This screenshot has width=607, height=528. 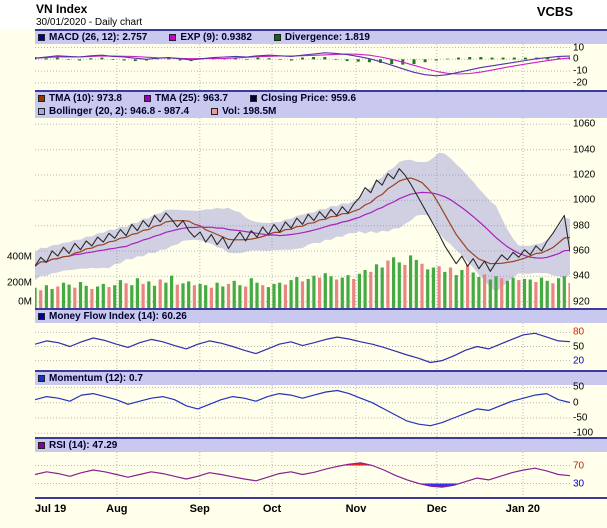 I want to click on volume-tick-label: 400M, so click(x=19, y=257).